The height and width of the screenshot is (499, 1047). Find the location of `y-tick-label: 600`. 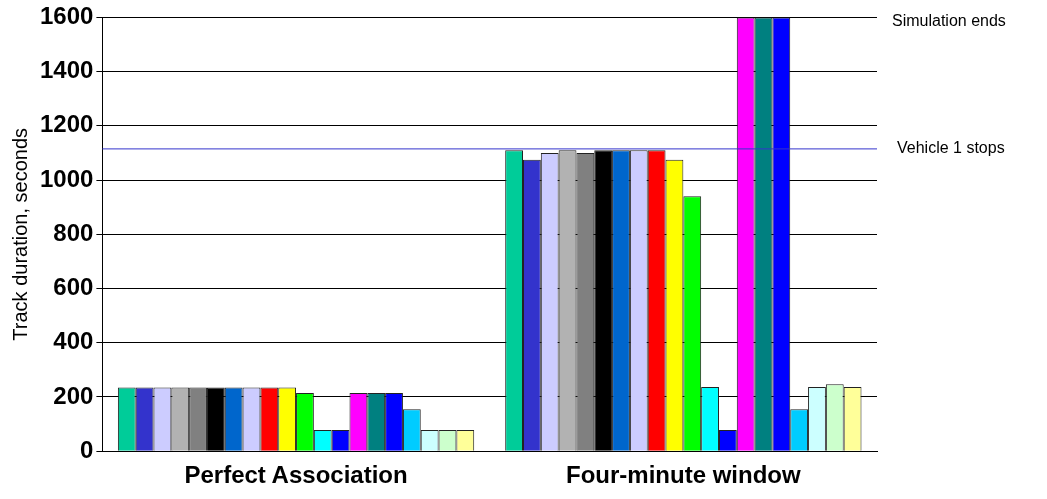

y-tick-label: 600 is located at coordinates (73, 287).